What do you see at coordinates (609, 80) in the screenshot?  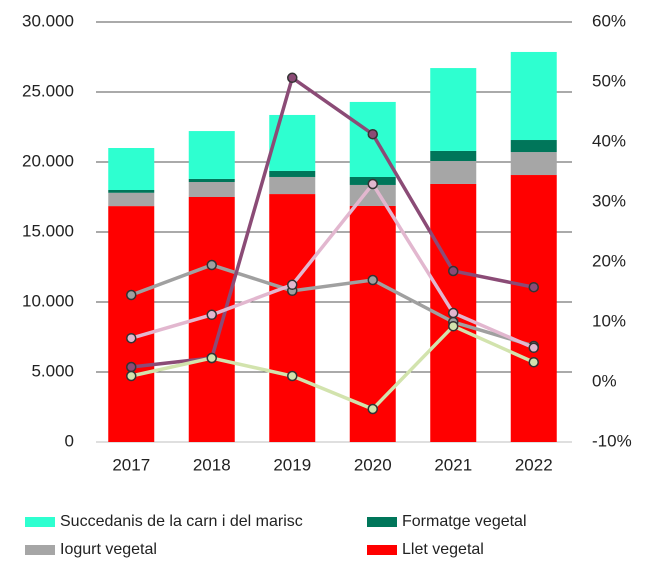 I see `y2-tick-label: 50%` at bounding box center [609, 80].